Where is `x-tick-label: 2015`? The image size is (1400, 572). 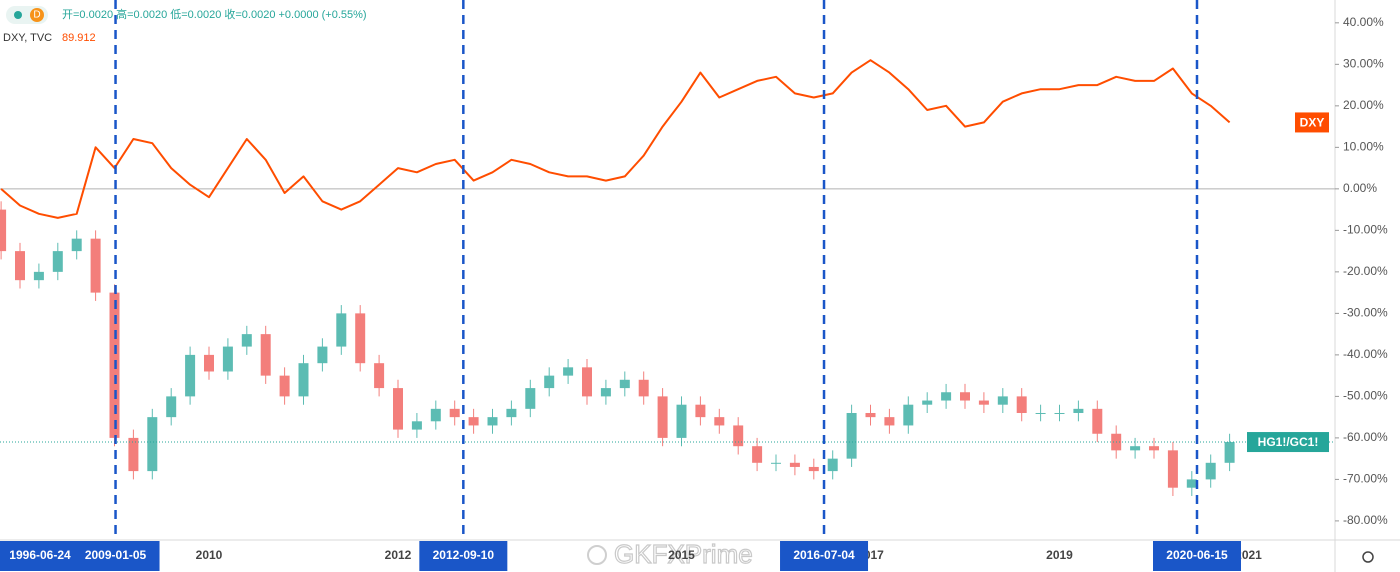
x-tick-label: 2015 is located at coordinates (681, 555).